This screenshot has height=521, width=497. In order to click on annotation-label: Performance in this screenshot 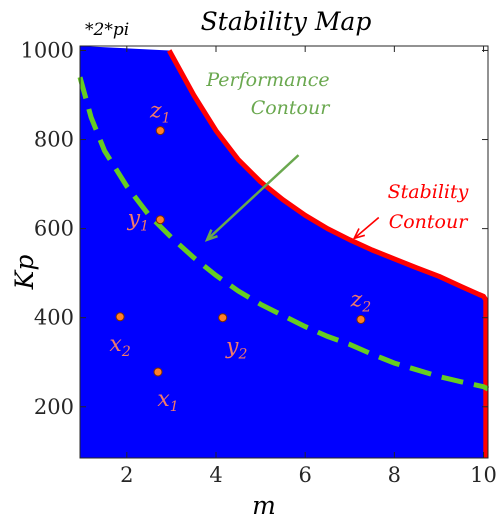, I will do `click(267, 80)`.